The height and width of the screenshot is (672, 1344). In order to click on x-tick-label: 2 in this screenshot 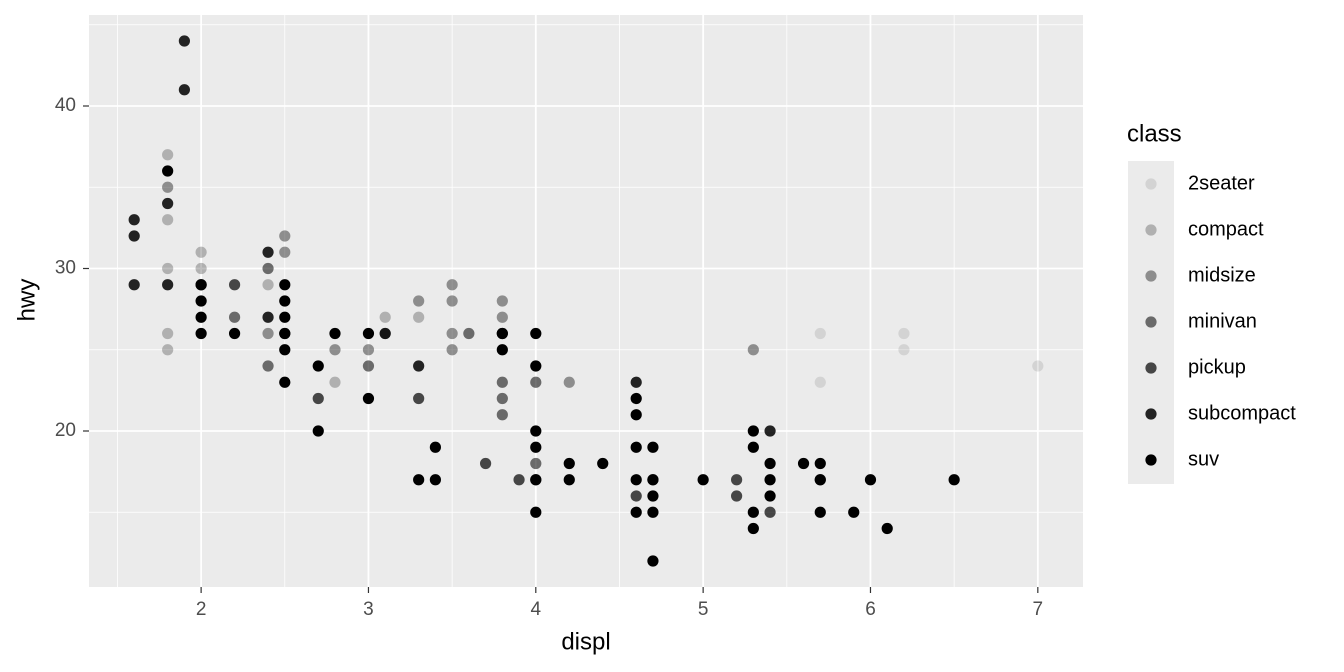, I will do `click(201, 609)`.